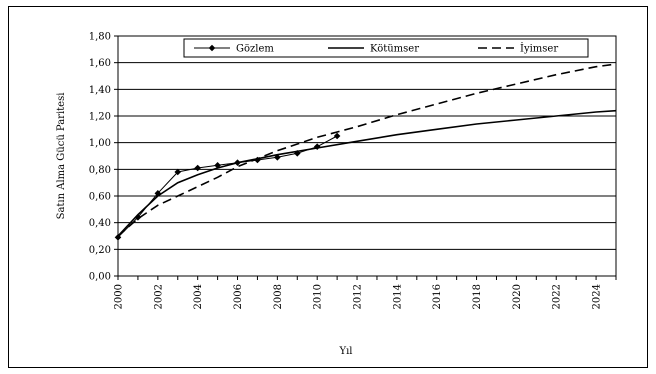 The image size is (656, 374). Describe the element at coordinates (100, 117) in the screenshot. I see `y-tick-label: 1,20` at that location.